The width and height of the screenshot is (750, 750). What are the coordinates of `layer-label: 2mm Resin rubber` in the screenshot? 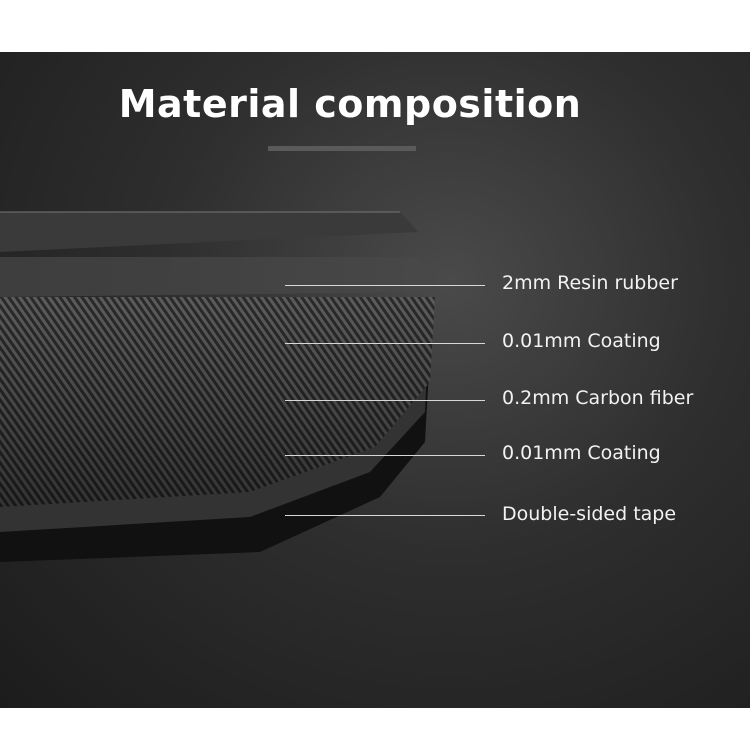 It's located at (590, 283).